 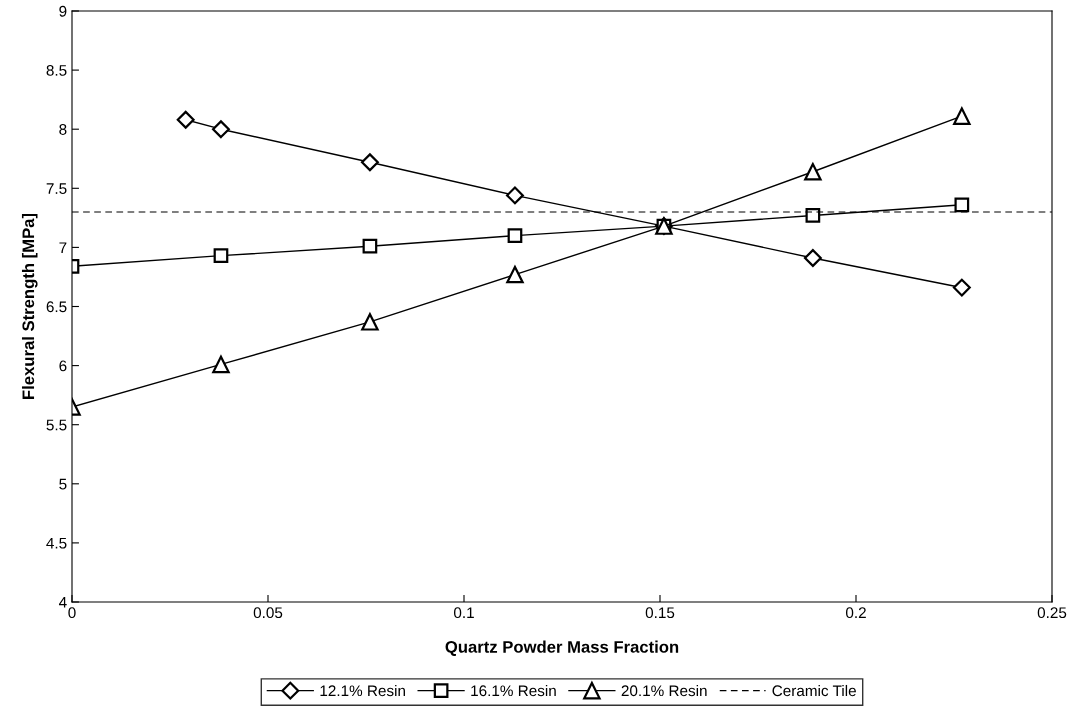 I want to click on x-axis-title: Quartz Powder Mass Fraction, so click(x=562, y=648).